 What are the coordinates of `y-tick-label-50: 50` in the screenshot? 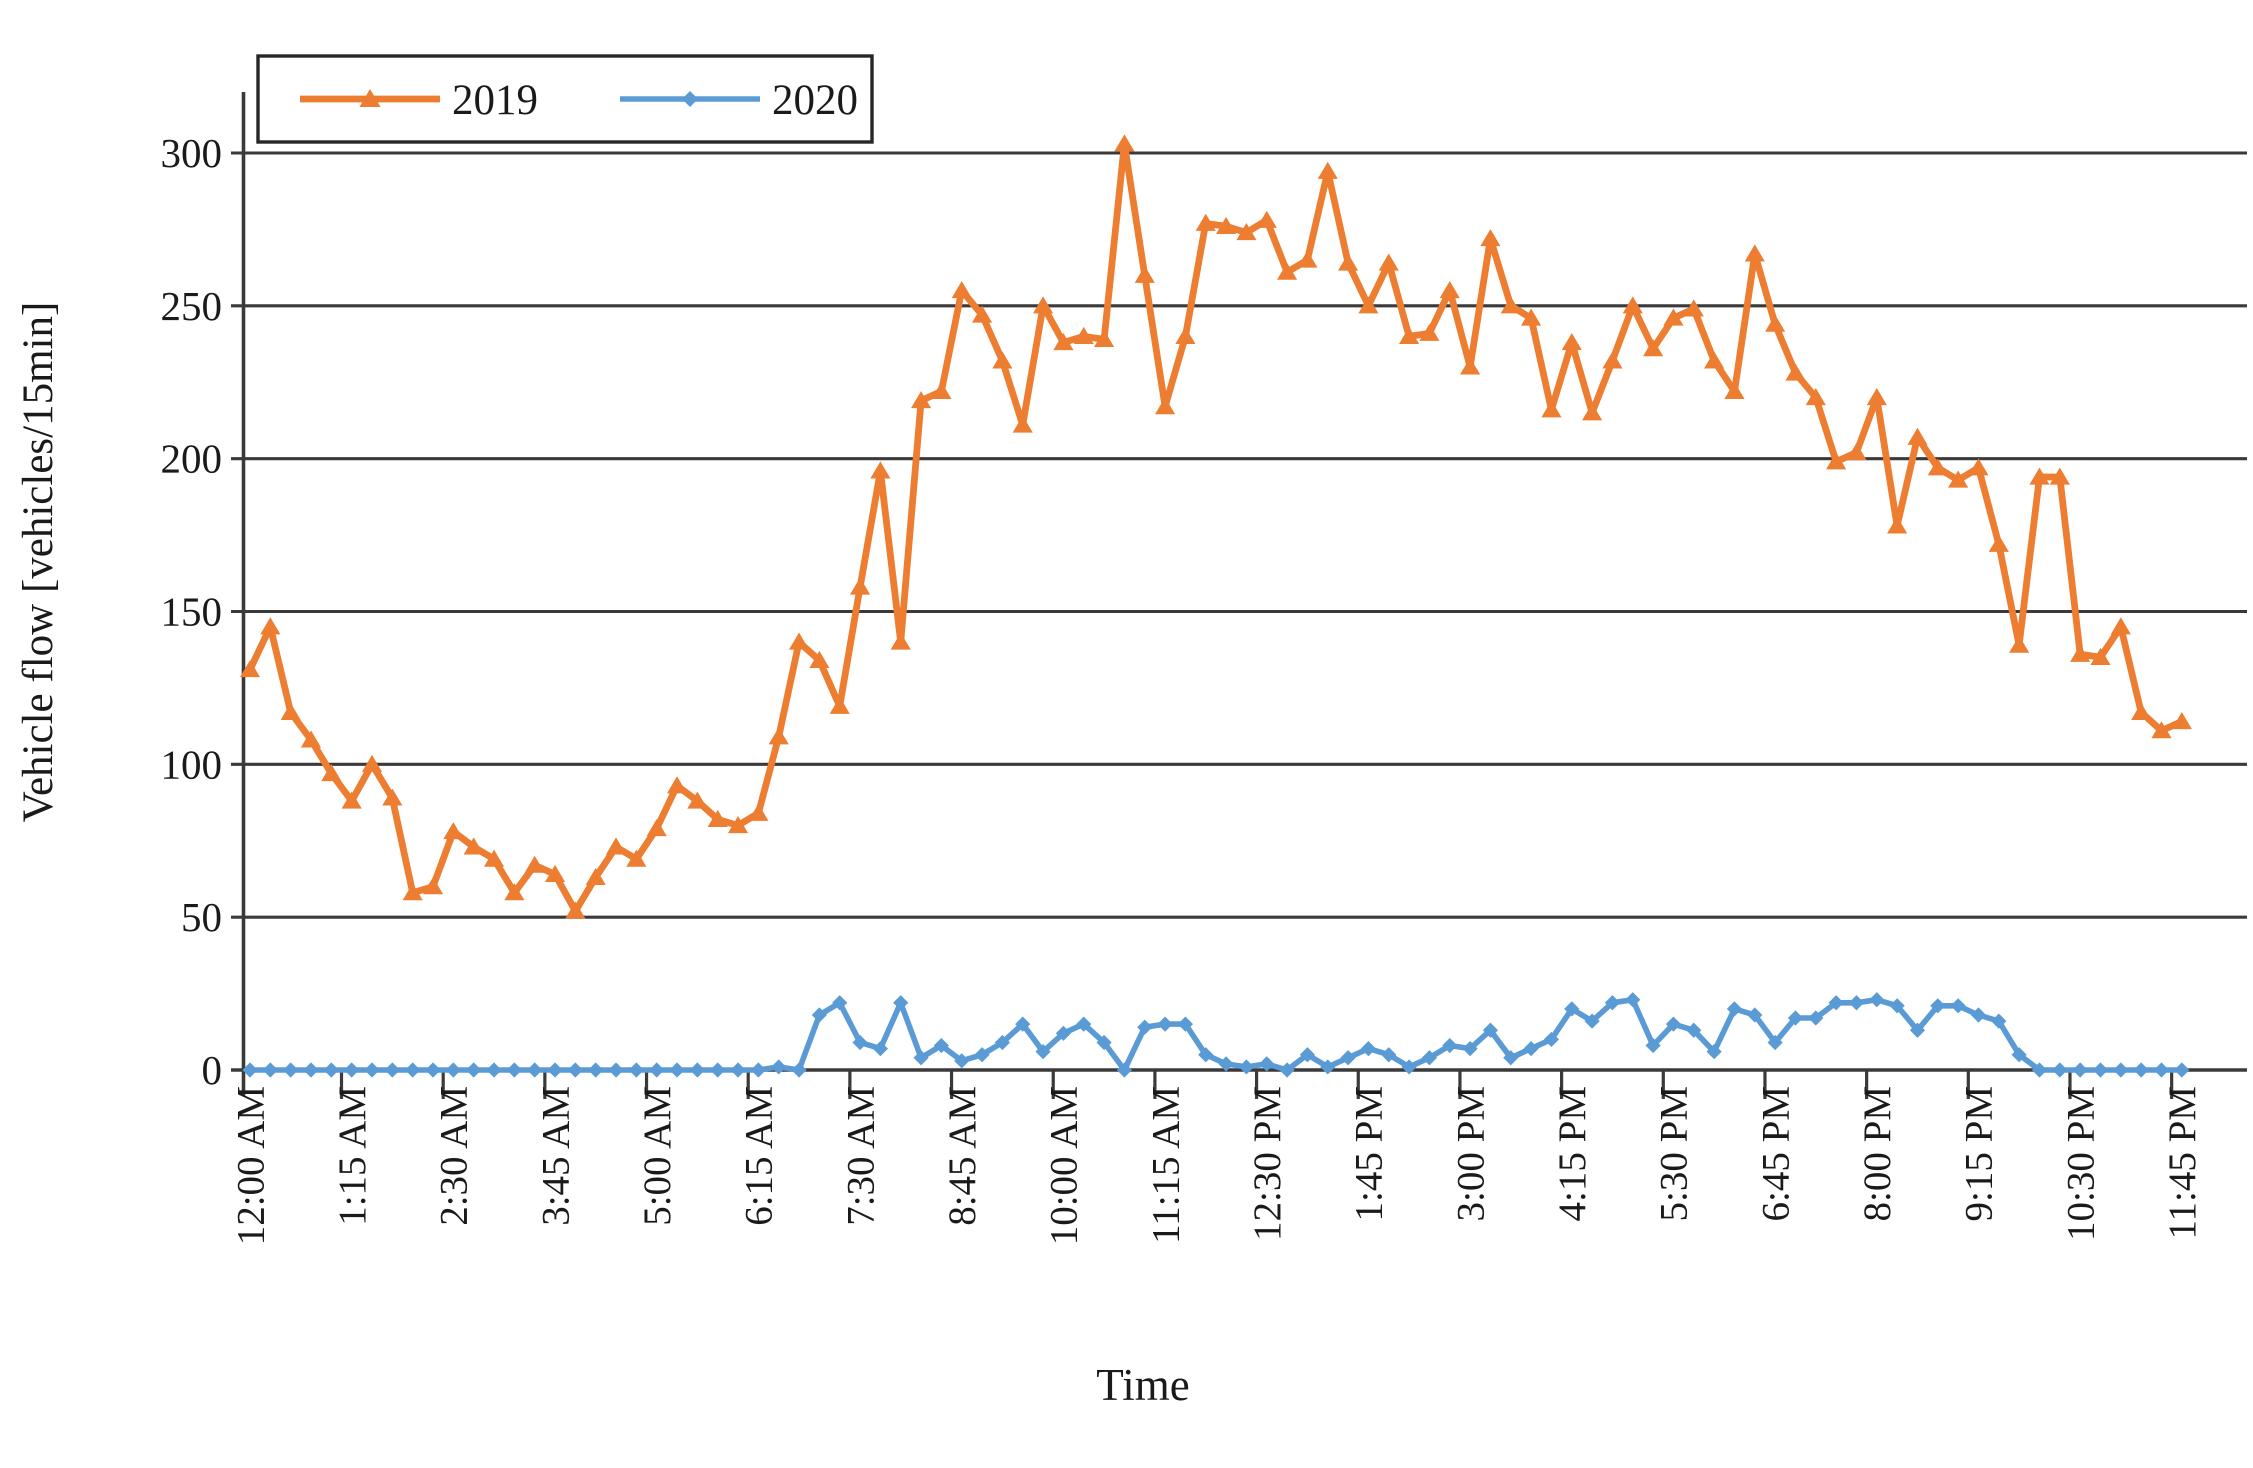 It's located at (201, 917).